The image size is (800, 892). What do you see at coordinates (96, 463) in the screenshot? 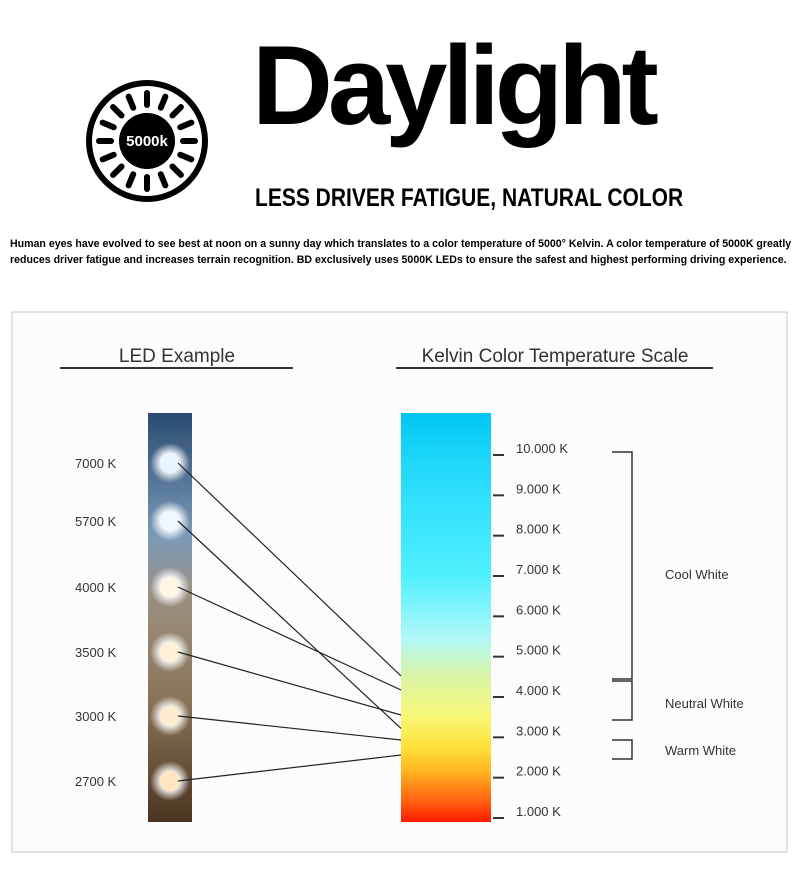
I see `led-label: 7000 K` at bounding box center [96, 463].